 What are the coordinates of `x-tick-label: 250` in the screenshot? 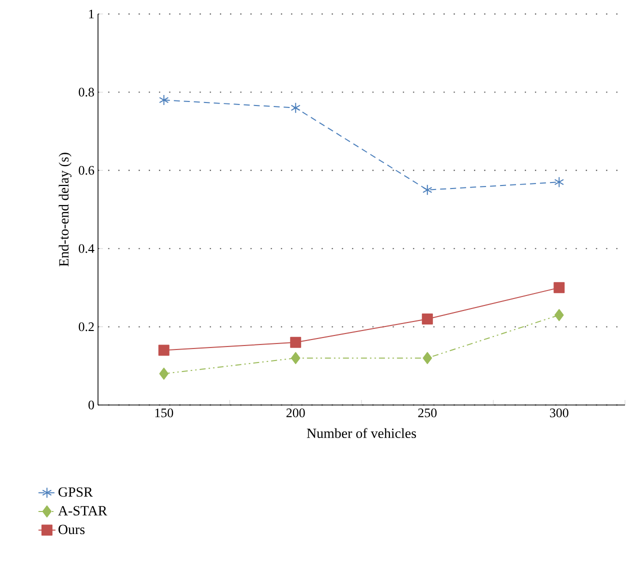 It's located at (427, 413).